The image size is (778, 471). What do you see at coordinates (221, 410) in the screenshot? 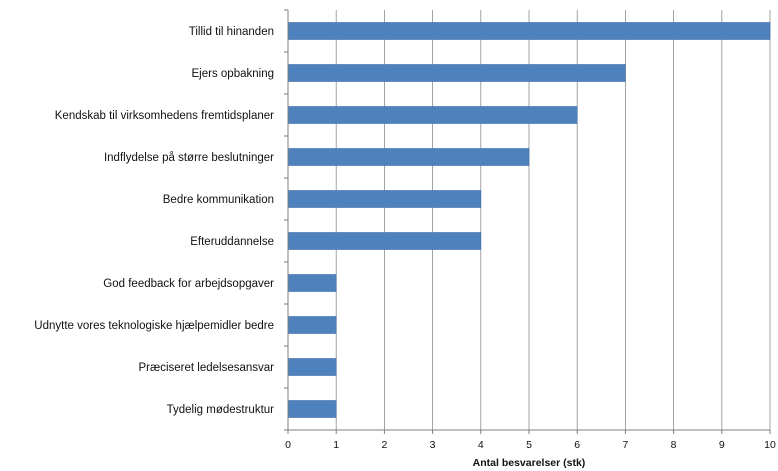
I see `category-label: Tydelig mødestruktur` at bounding box center [221, 410].